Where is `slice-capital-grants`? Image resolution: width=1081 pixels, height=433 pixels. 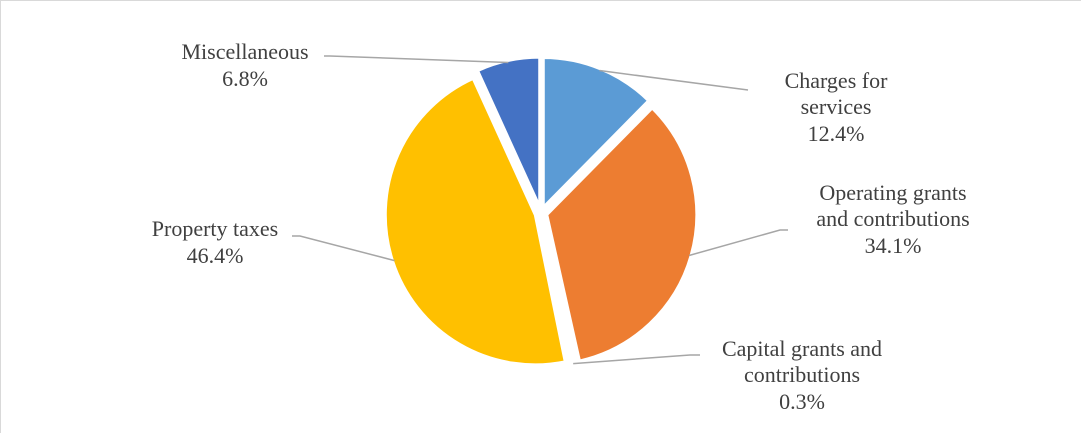
slice-capital-grants is located at coordinates (558, 293).